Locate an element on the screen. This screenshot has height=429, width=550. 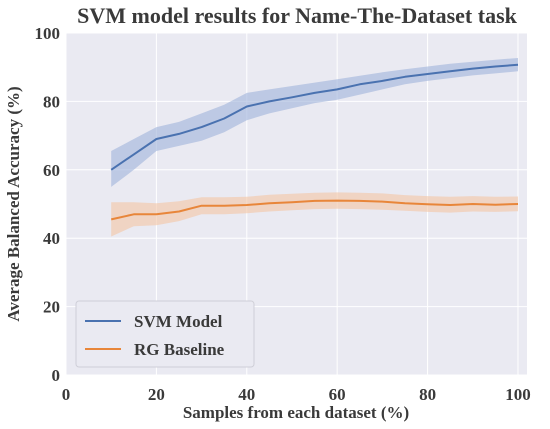
legend-label-svm-model: SVM Model is located at coordinates (178, 321).